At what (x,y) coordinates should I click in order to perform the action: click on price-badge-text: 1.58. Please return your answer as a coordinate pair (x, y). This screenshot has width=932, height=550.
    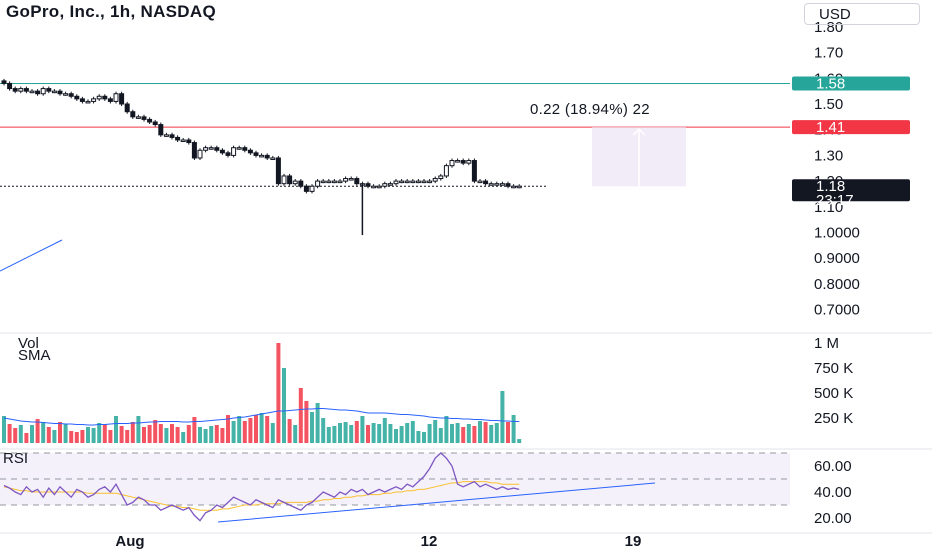
    Looking at the image, I should click on (830, 83).